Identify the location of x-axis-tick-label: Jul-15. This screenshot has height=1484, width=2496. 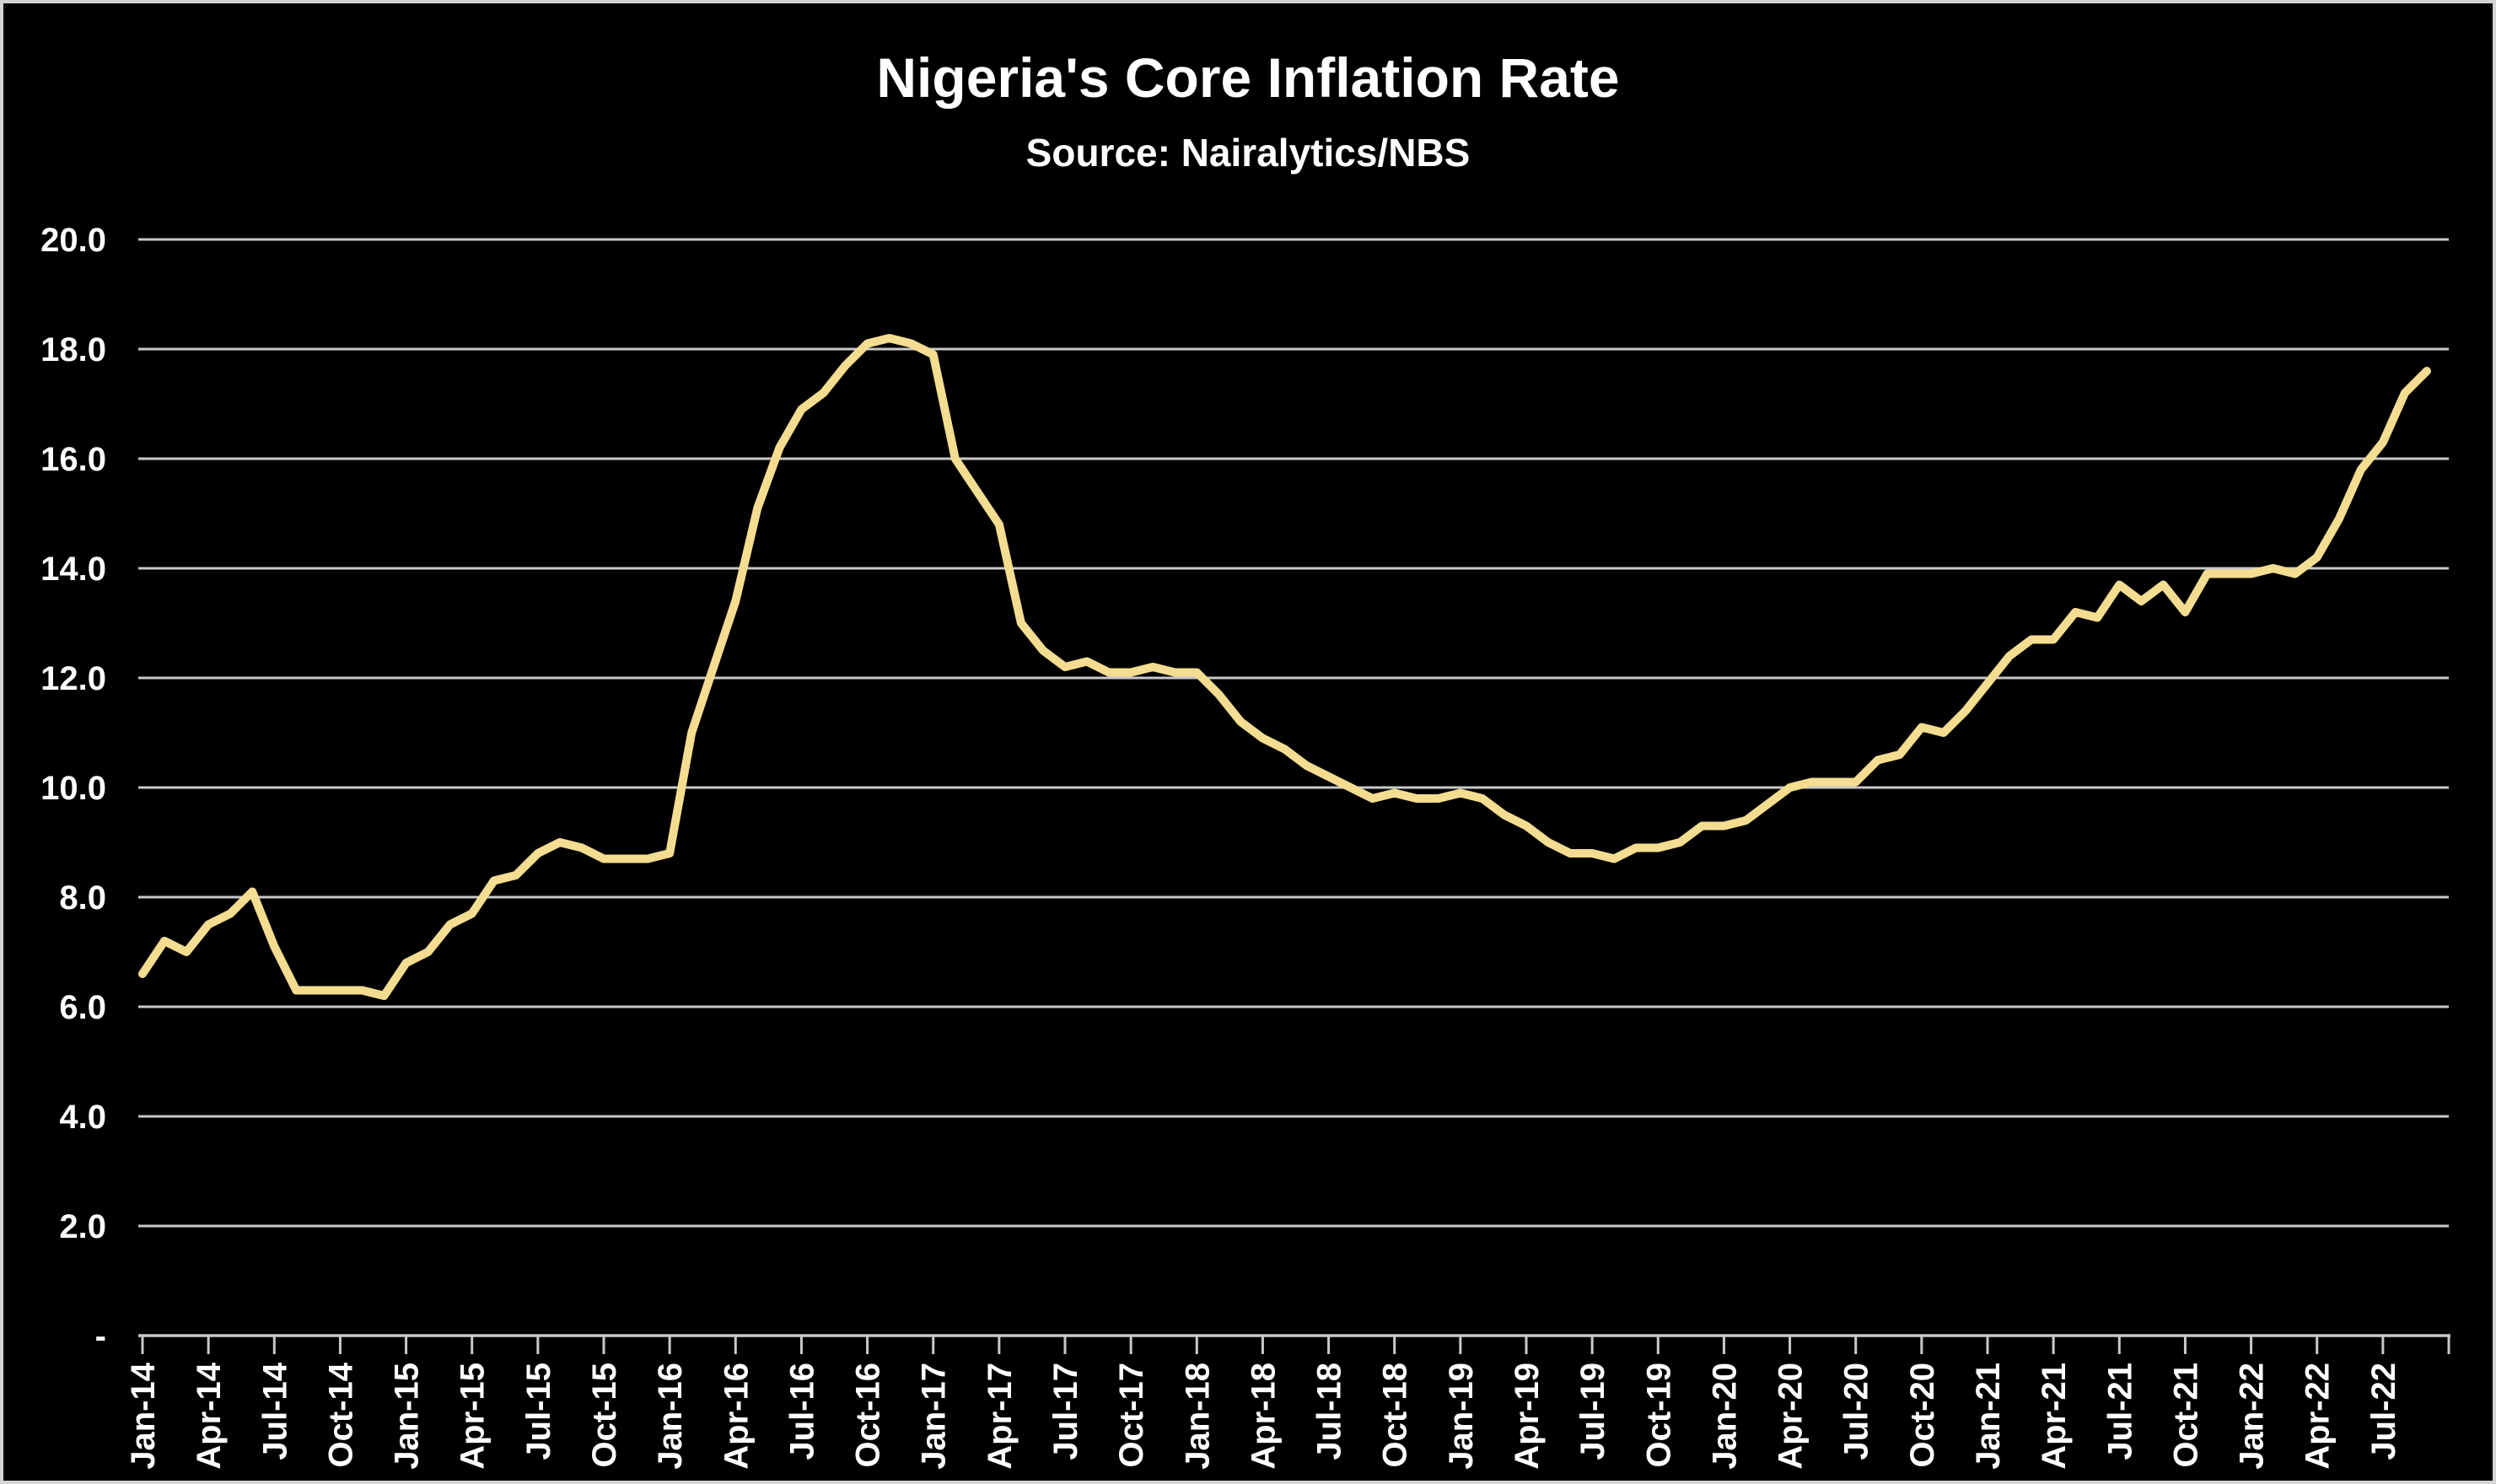
(539, 1411).